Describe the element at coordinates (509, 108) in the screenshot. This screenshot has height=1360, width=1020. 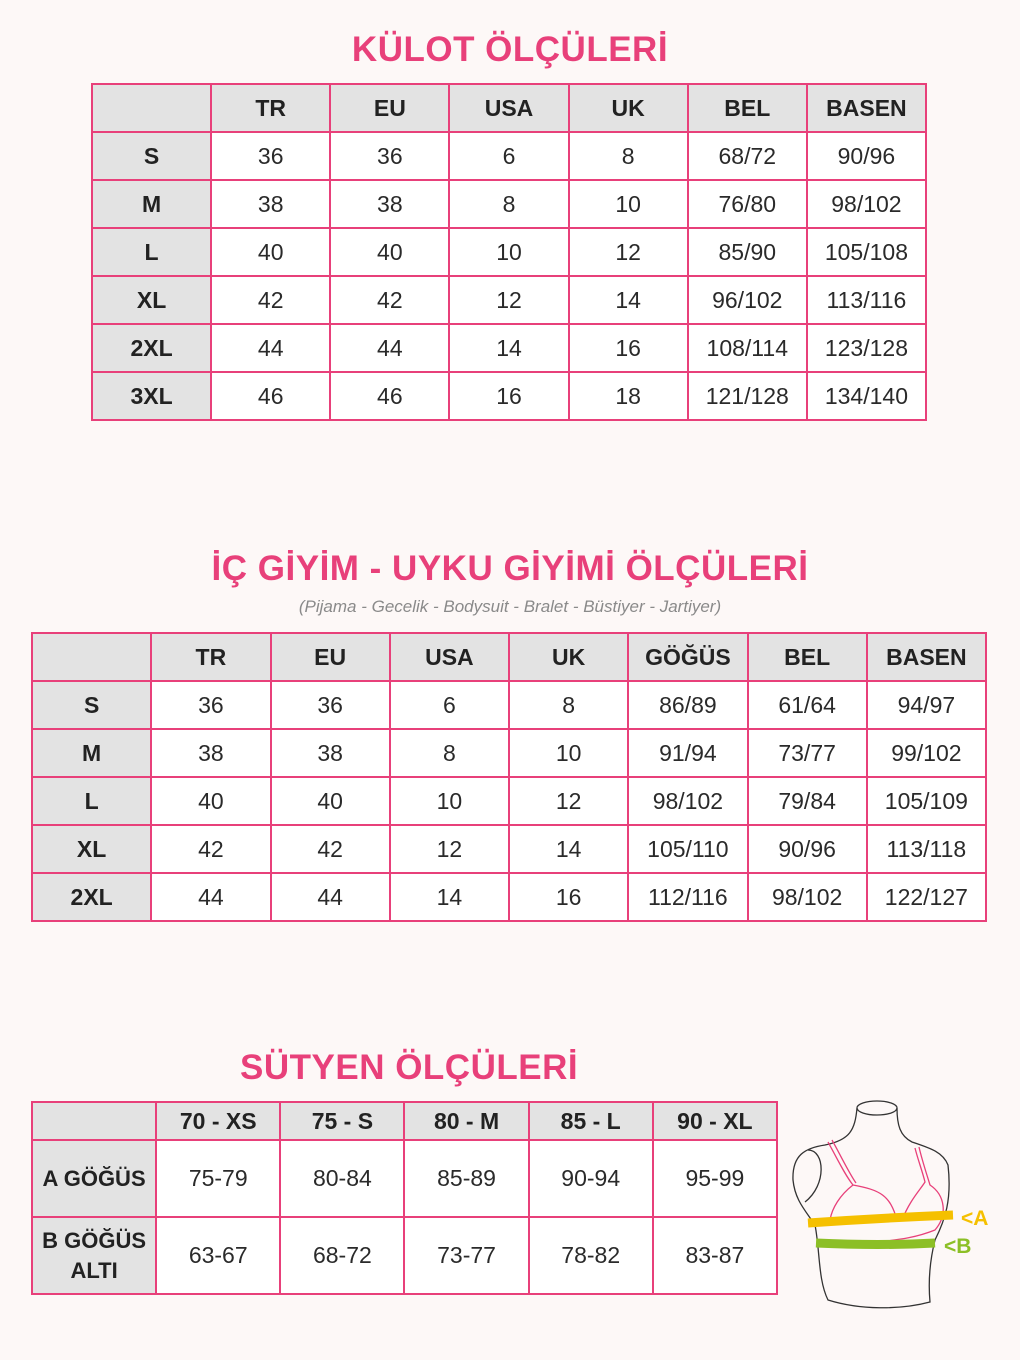
I see `header-row: TR EU USA UK BEL BASEN` at that location.